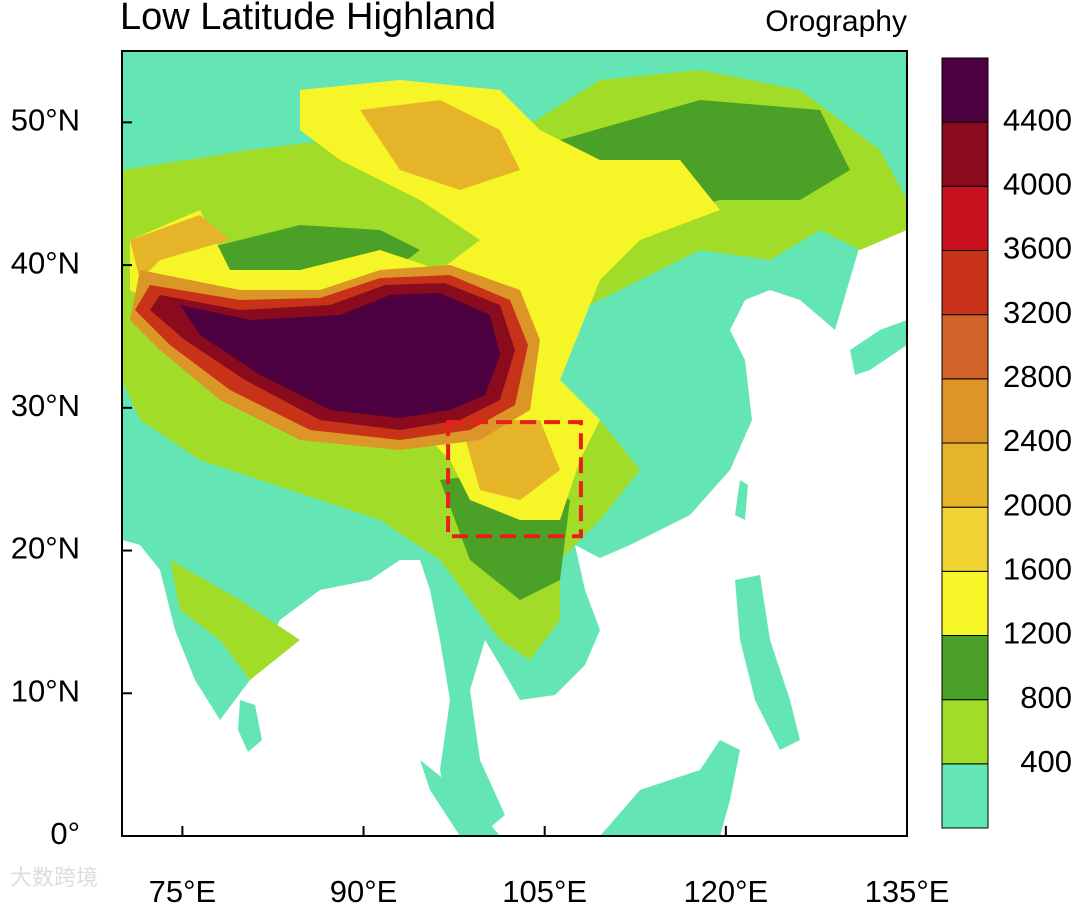  What do you see at coordinates (1037, 119) in the screenshot?
I see `colorbar-label: 4400` at bounding box center [1037, 119].